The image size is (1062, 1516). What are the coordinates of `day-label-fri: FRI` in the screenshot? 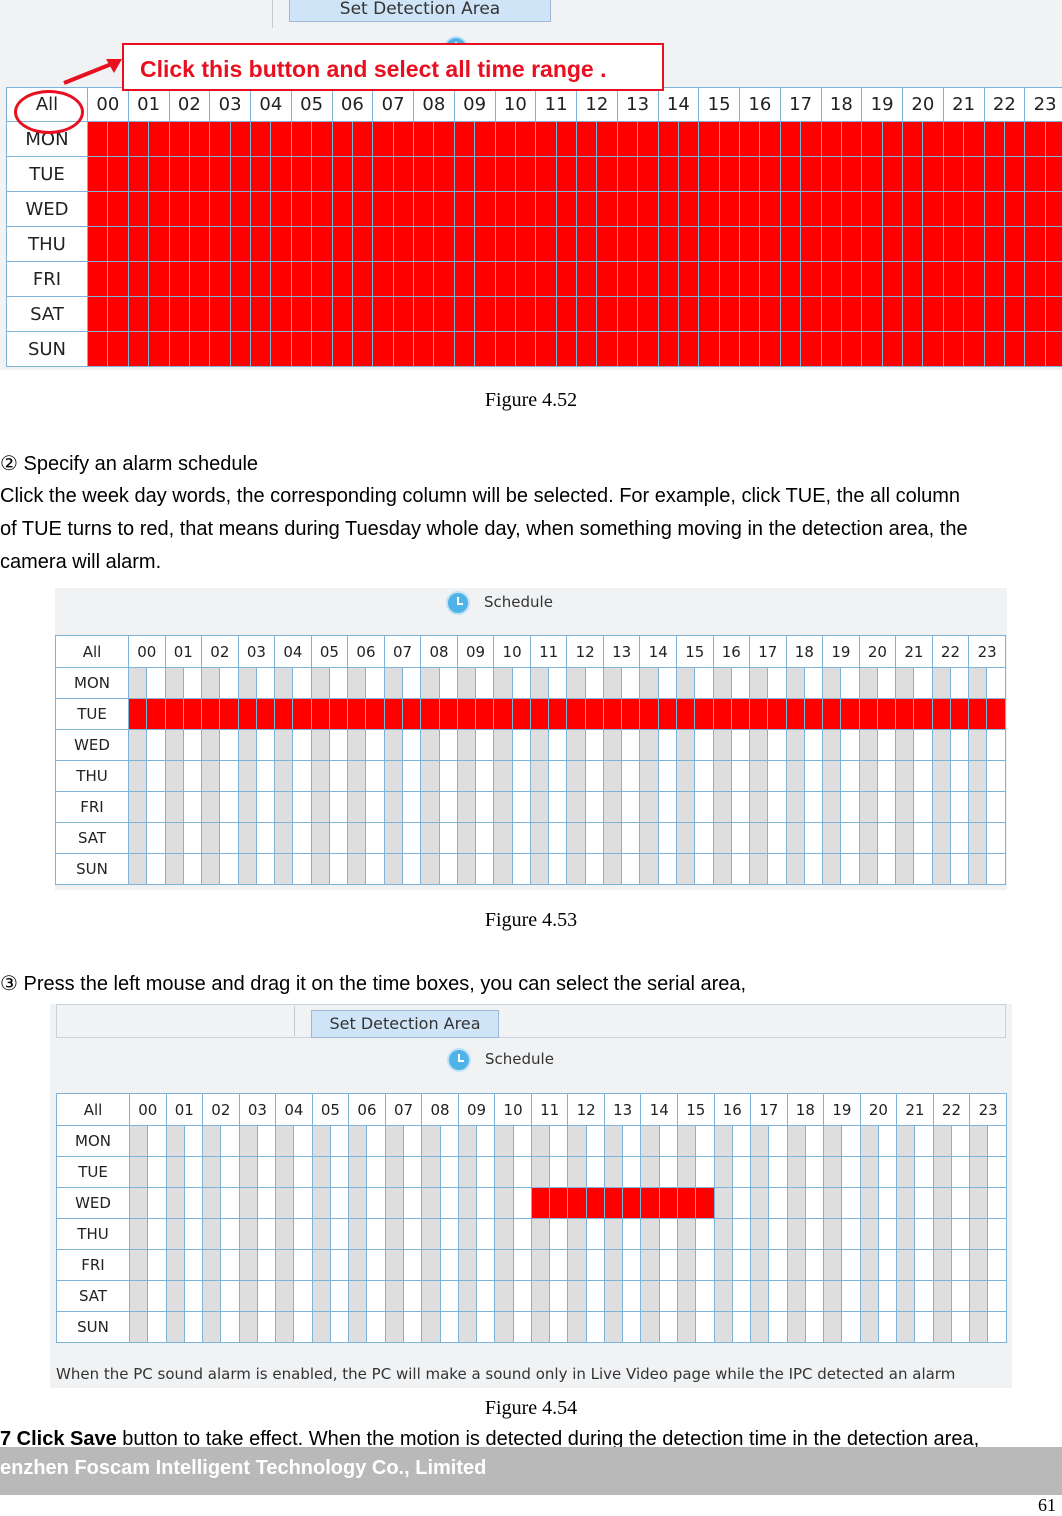 It's located at (92, 807).